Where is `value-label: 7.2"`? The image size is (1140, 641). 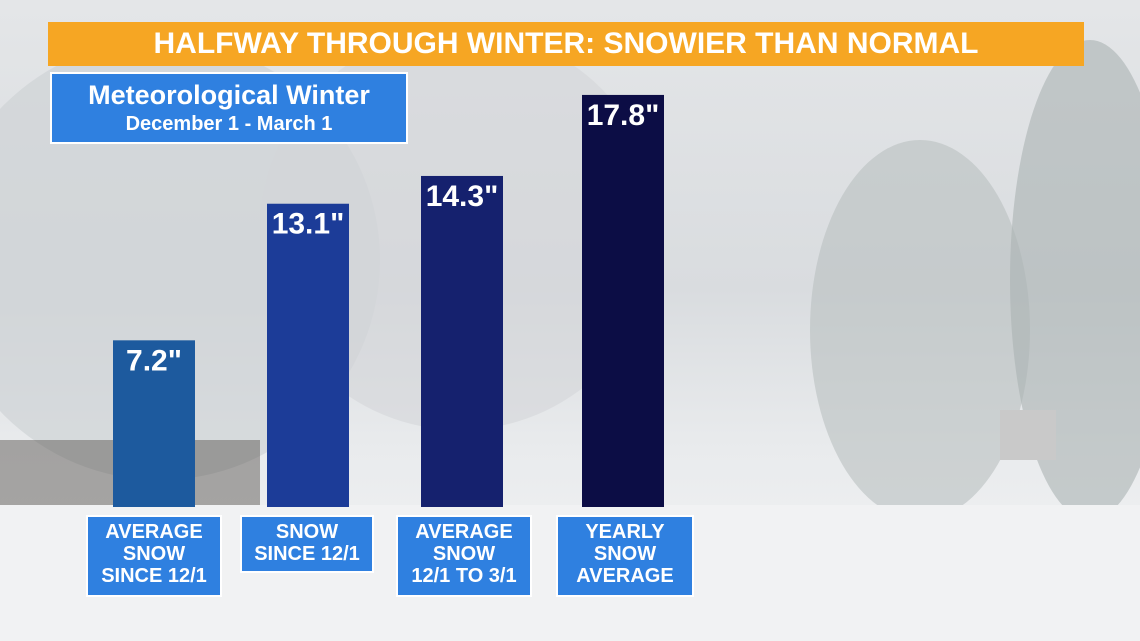 value-label: 7.2" is located at coordinates (154, 360).